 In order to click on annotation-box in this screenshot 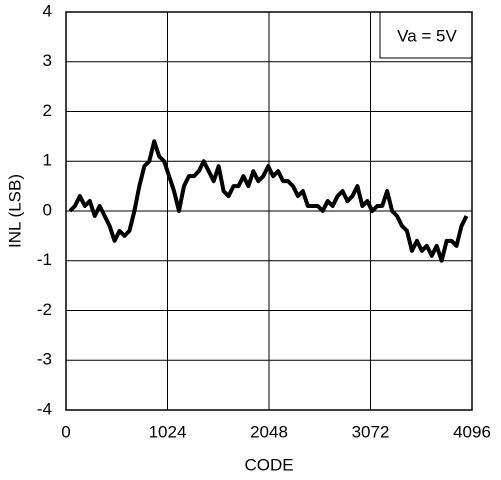, I will do `click(426, 35)`.